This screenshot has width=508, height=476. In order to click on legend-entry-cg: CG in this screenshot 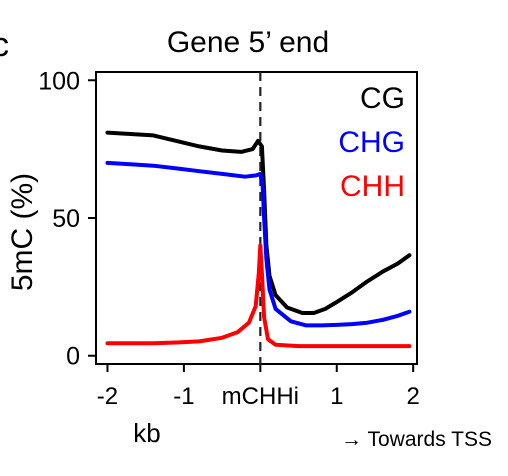, I will do `click(382, 98)`.